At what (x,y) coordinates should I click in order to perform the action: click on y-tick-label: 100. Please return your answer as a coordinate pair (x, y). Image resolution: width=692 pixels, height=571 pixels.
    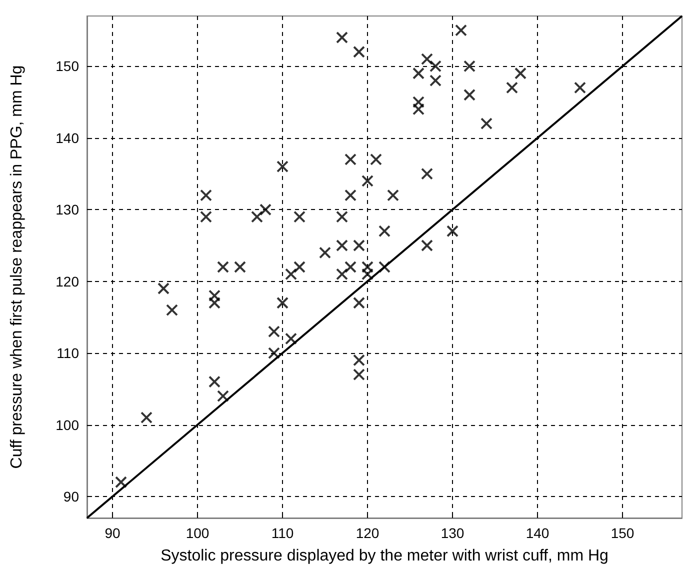
    Looking at the image, I should click on (68, 424).